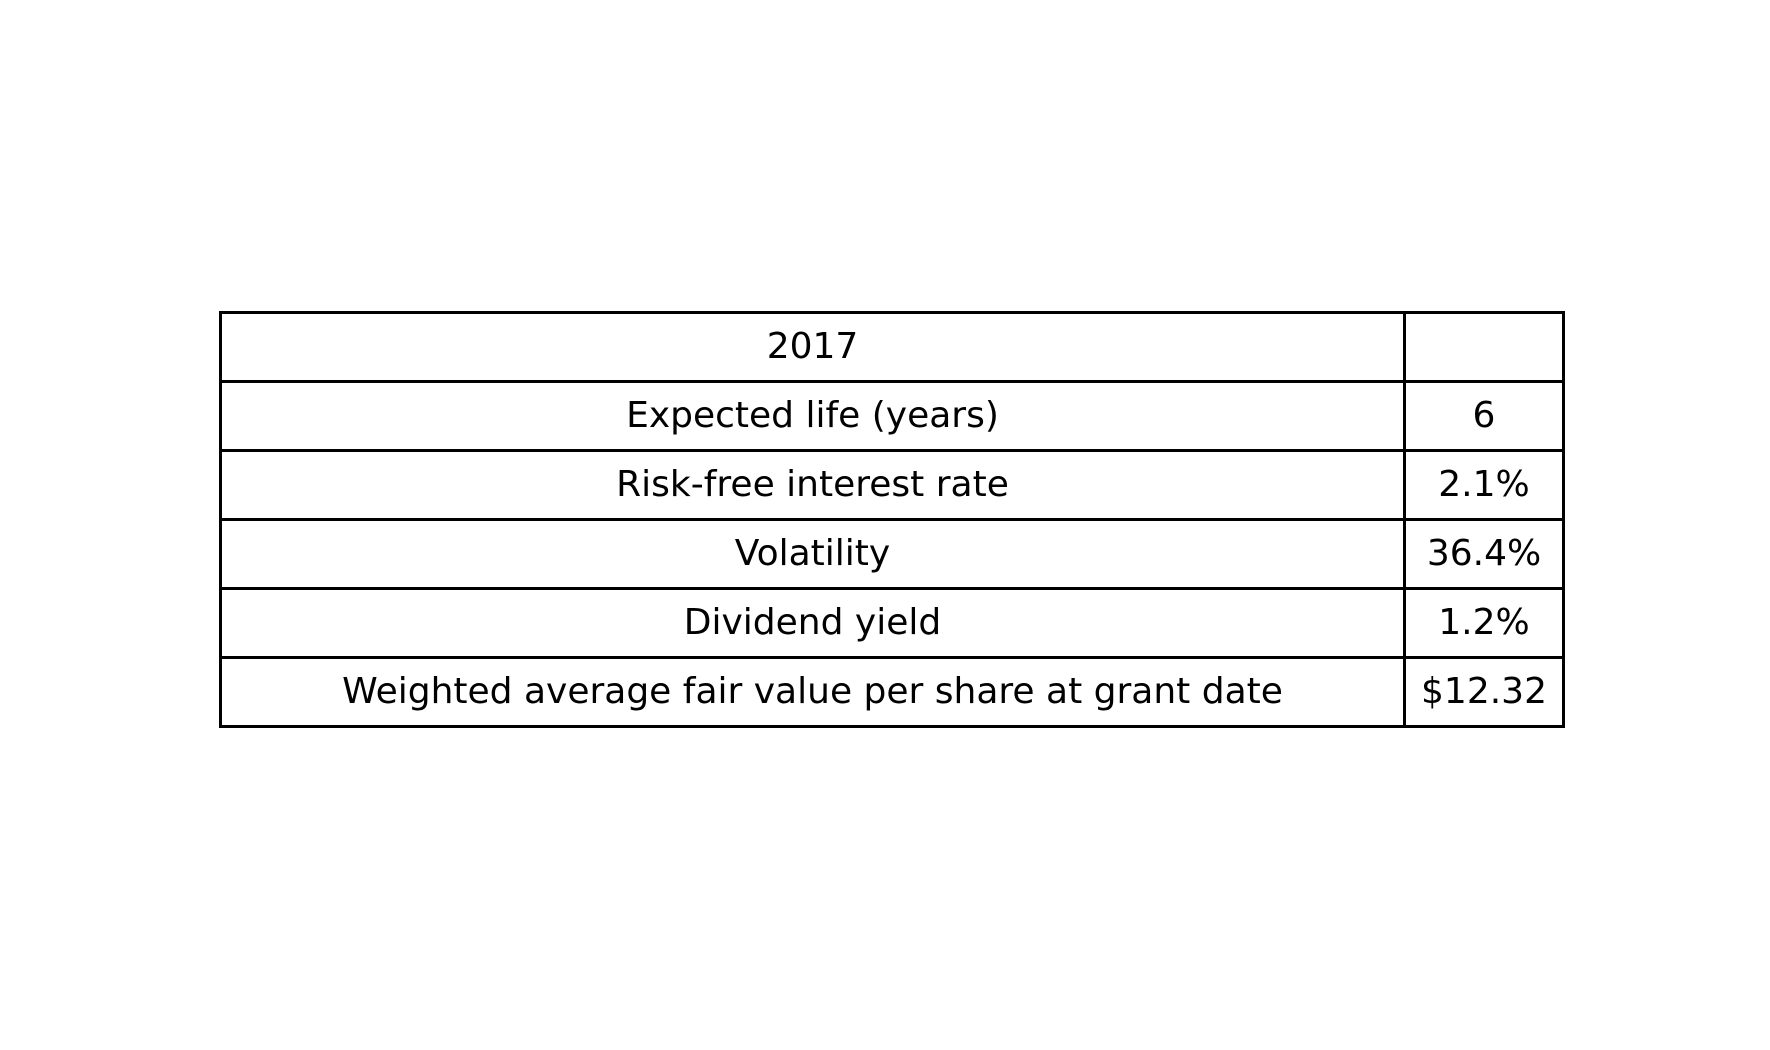 This screenshot has height=1050, width=1770. I want to click on row-label-cell: Dividend yield, so click(812, 623).